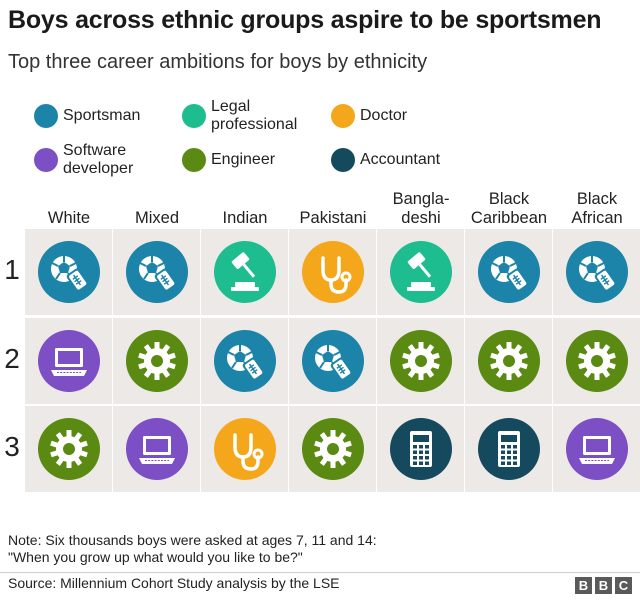 The image size is (640, 600). I want to click on legend-item-sportsman: Sportsman, so click(87, 116).